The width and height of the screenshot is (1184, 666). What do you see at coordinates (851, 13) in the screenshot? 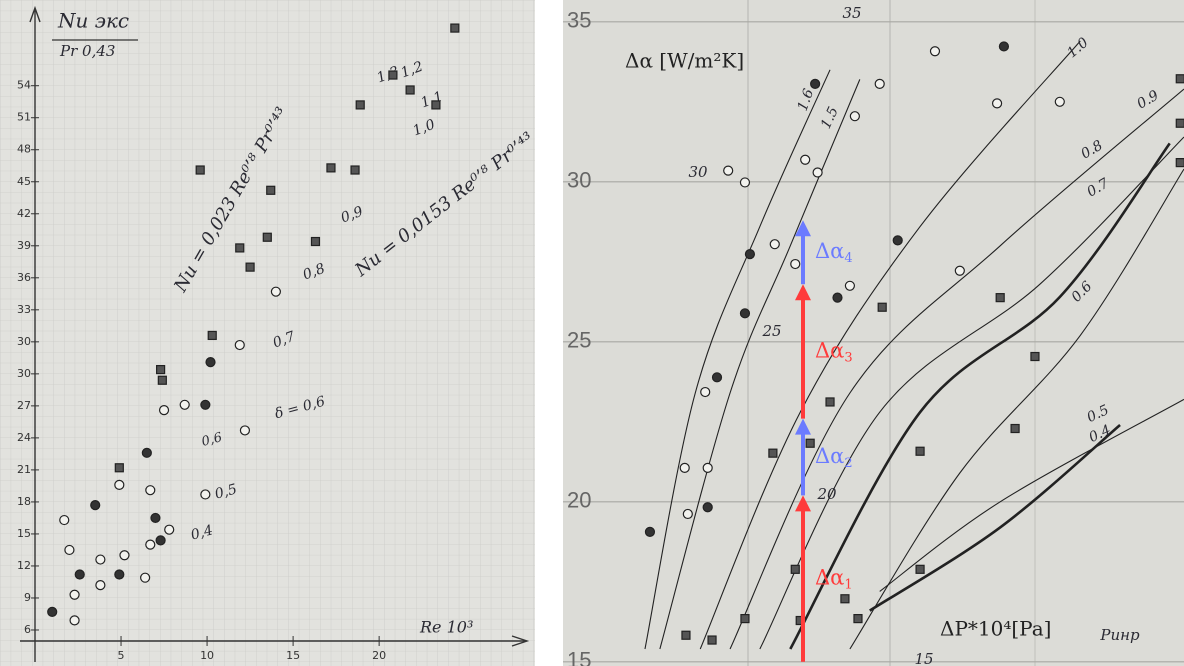
I see `annotation: 35` at bounding box center [851, 13].